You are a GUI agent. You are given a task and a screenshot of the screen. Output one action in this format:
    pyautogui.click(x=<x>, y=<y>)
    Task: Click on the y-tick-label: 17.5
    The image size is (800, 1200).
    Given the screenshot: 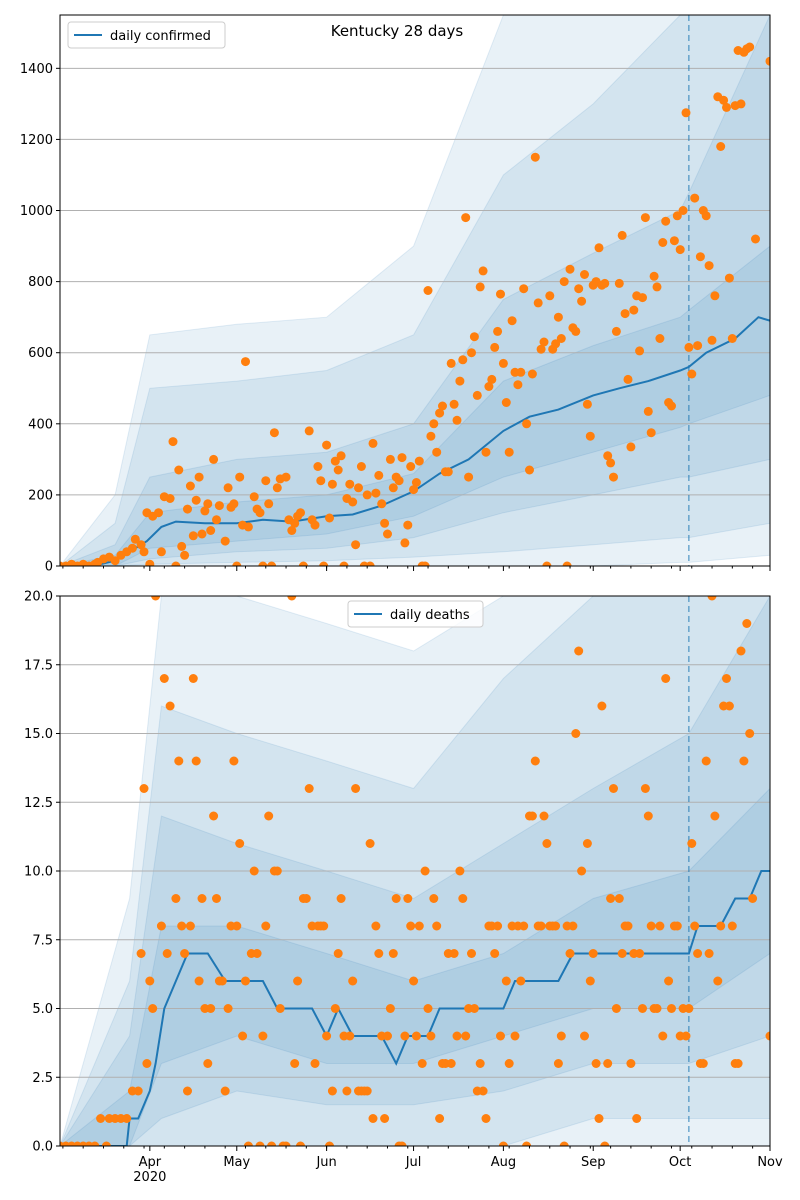 What is the action you would take?
    pyautogui.click(x=38, y=665)
    